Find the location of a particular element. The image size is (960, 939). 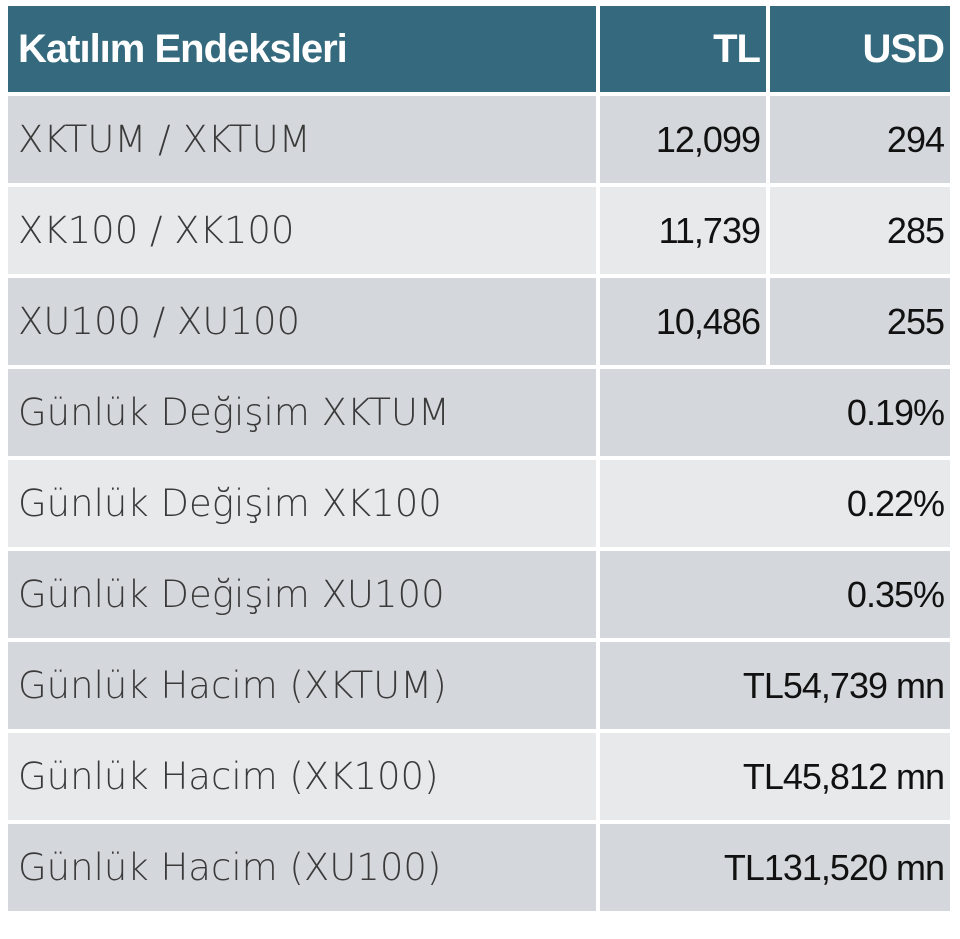

stat-value: 0.22% is located at coordinates (775, 503).